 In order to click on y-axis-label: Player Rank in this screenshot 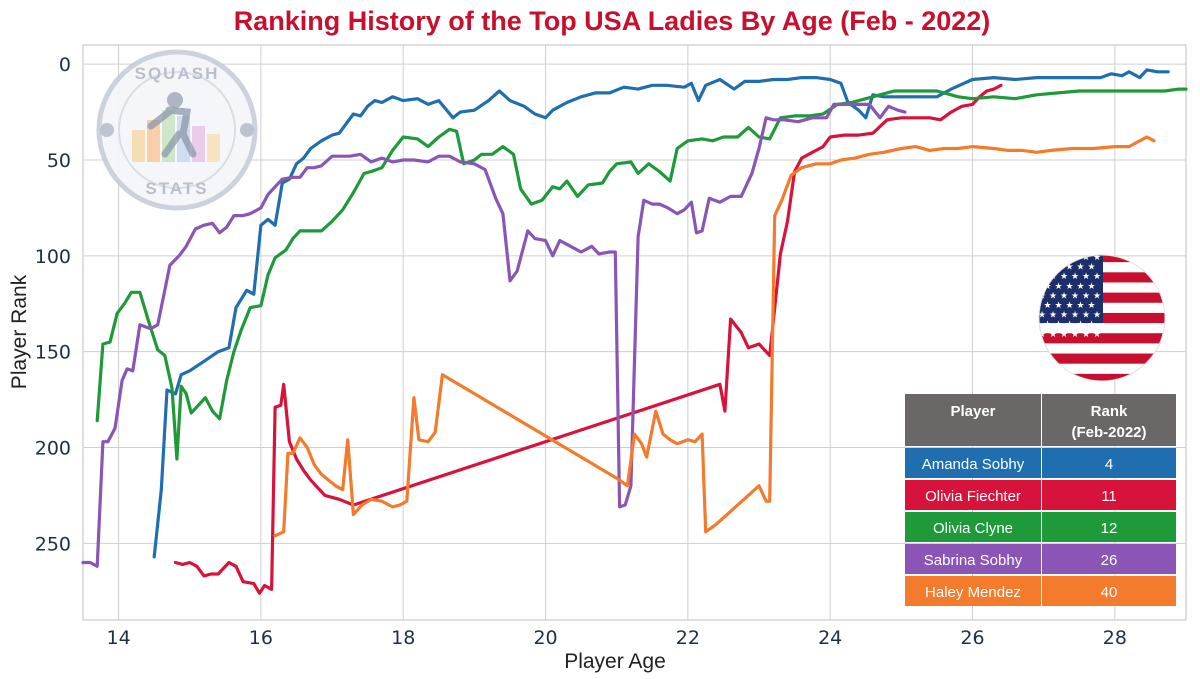, I will do `click(19, 331)`.